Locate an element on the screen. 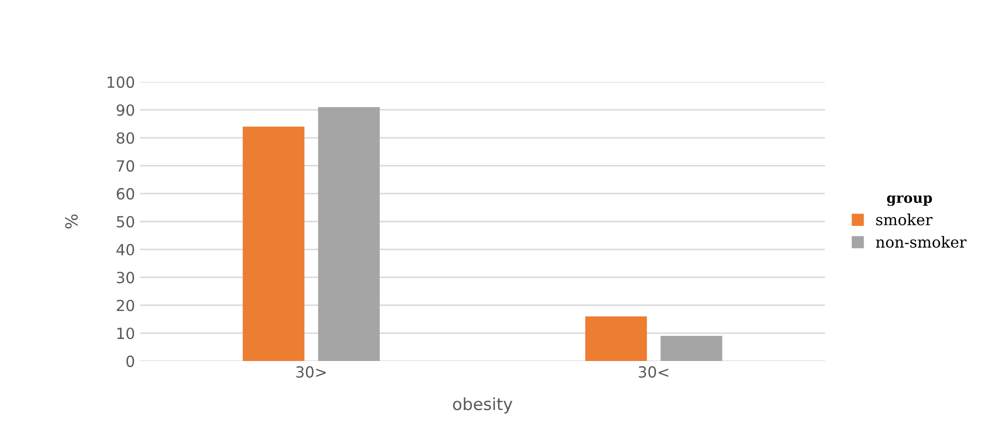 Image resolution: width=1000 pixels, height=443 pixels. y-tick-label: 10 is located at coordinates (125, 334).